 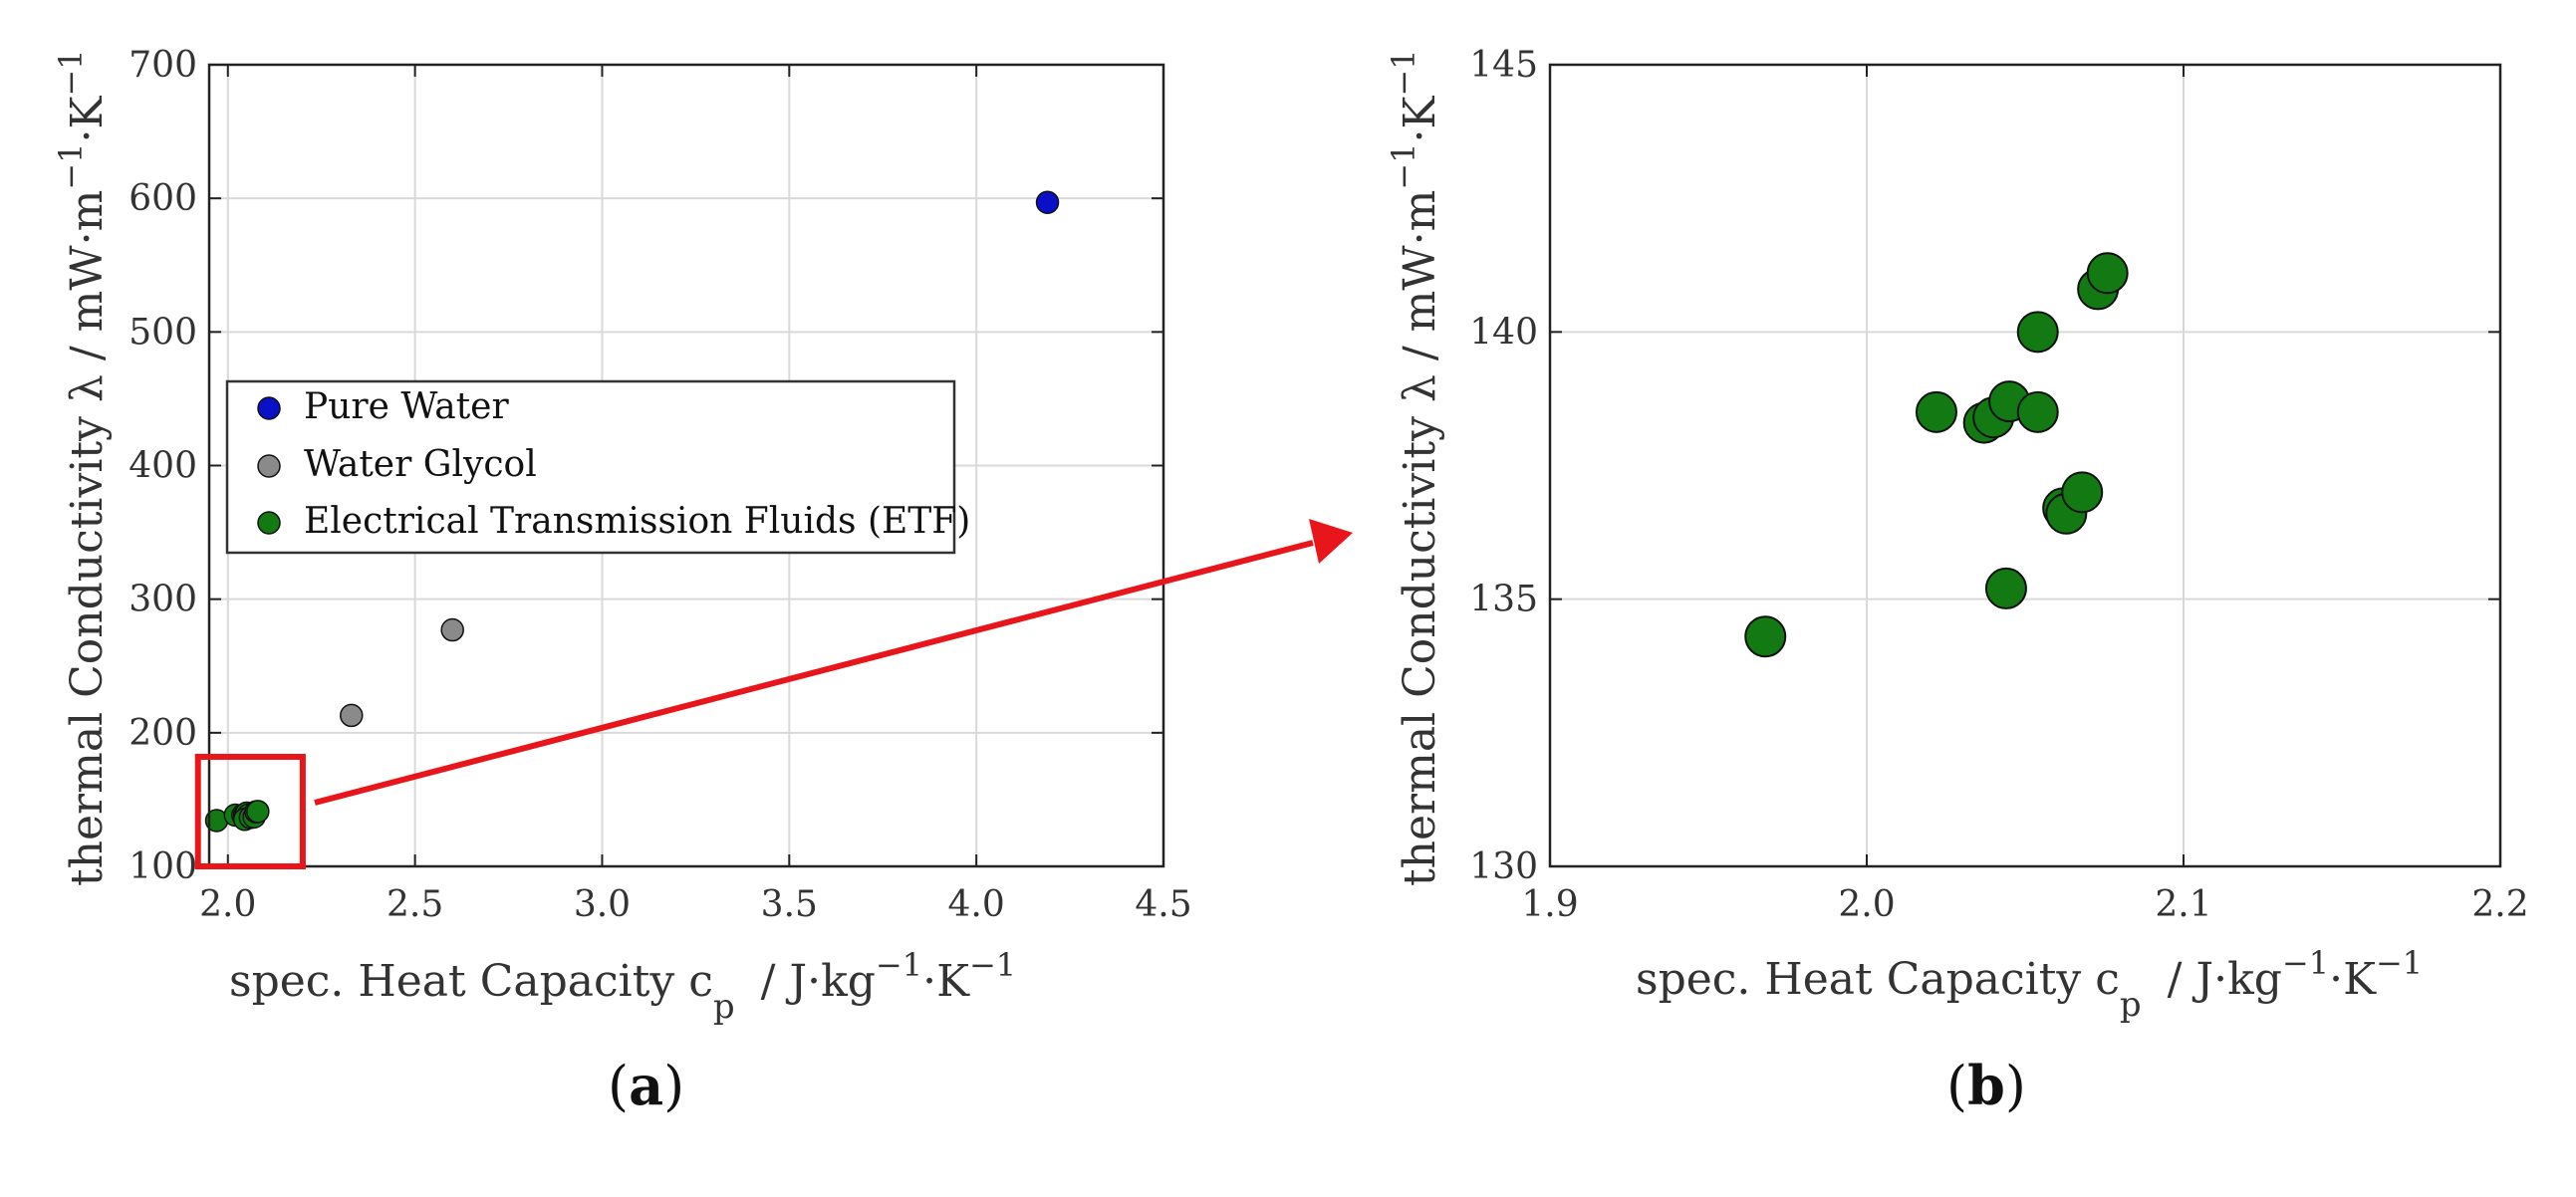 I want to click on zoom-box, so click(x=250, y=811).